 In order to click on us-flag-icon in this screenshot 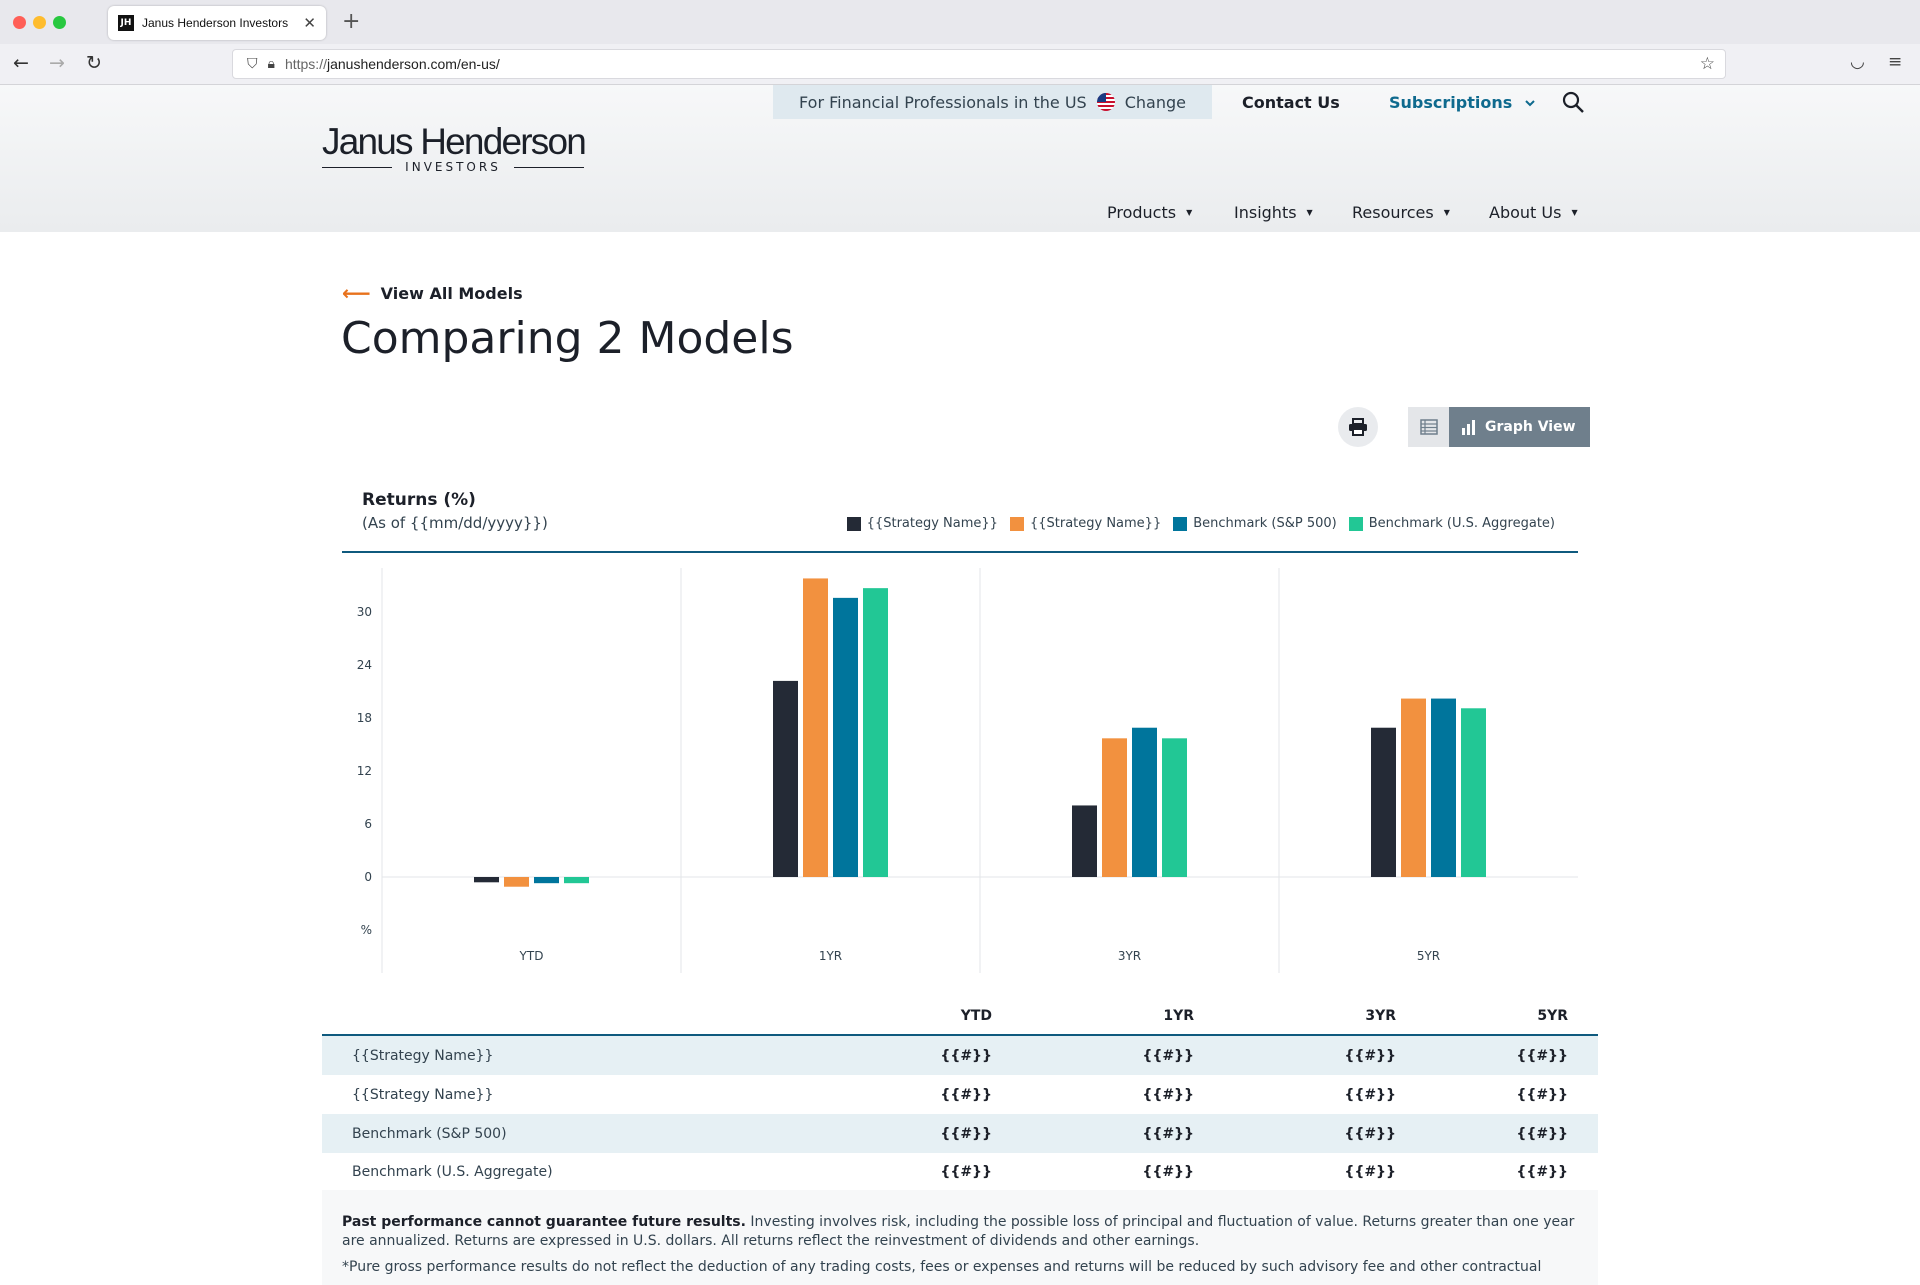, I will do `click(1105, 102)`.